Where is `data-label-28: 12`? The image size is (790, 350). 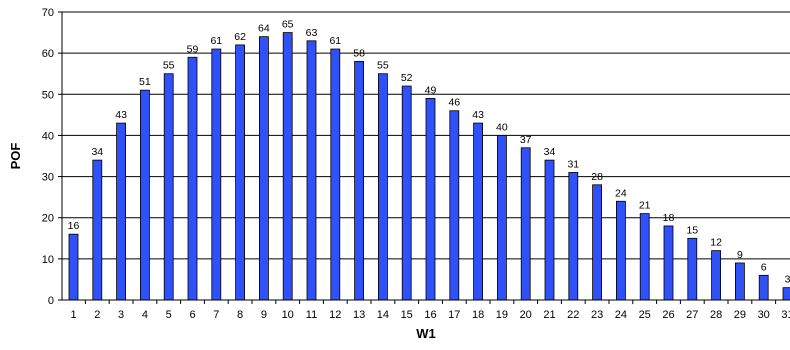
data-label-28: 12 is located at coordinates (716, 243).